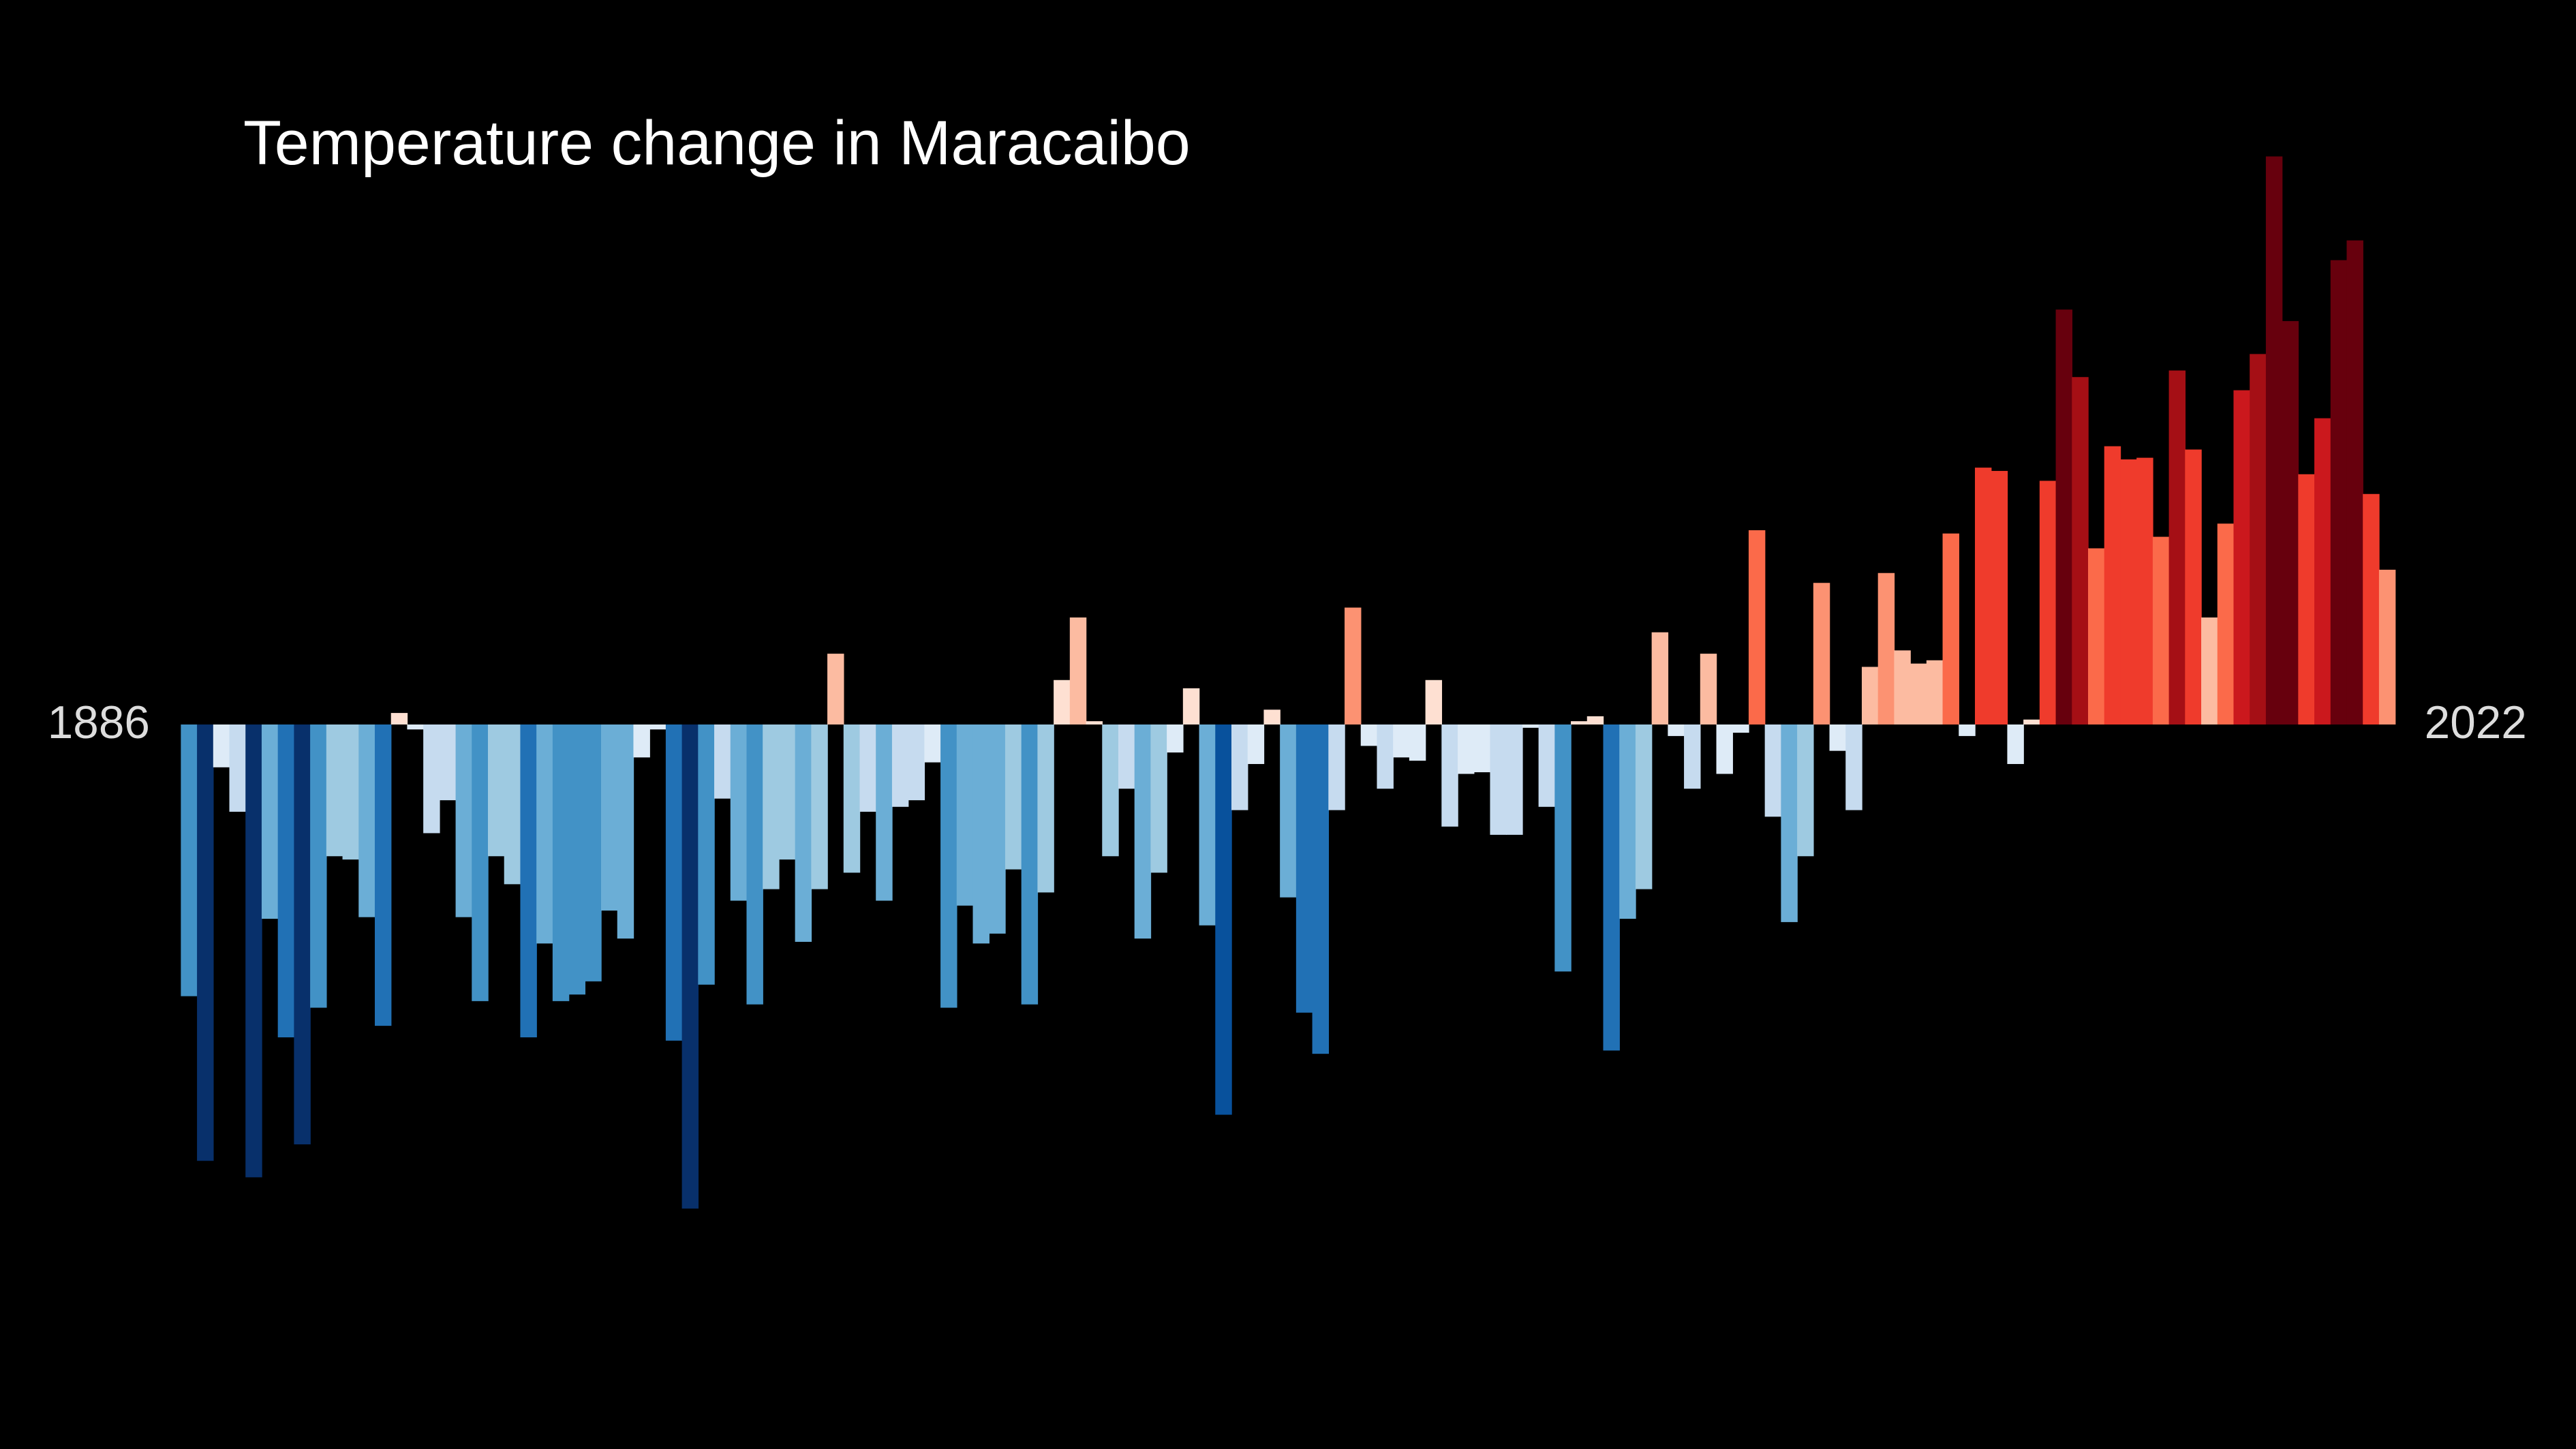 This screenshot has width=2576, height=1449. What do you see at coordinates (717, 143) in the screenshot?
I see `chart-title: Temperature change in Maracaibo` at bounding box center [717, 143].